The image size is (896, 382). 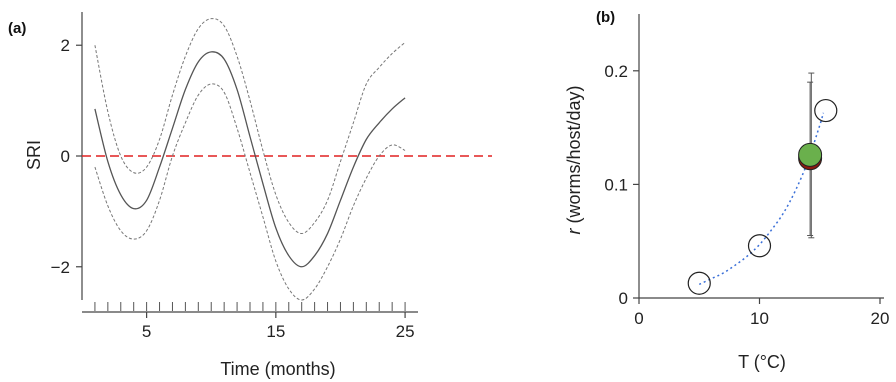 What do you see at coordinates (605, 17) in the screenshot?
I see `panel-b-label: (b)` at bounding box center [605, 17].